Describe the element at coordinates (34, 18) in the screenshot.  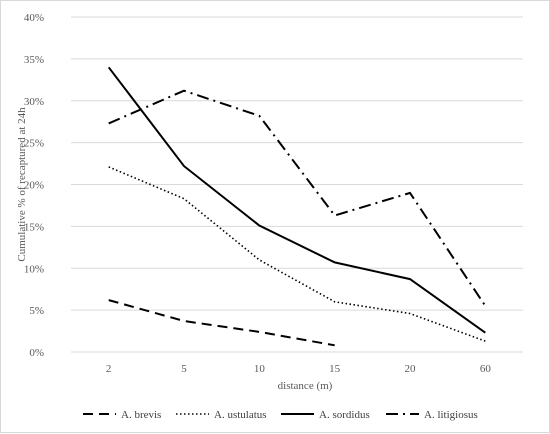
I see `y-tick-label: 40%` at that location.